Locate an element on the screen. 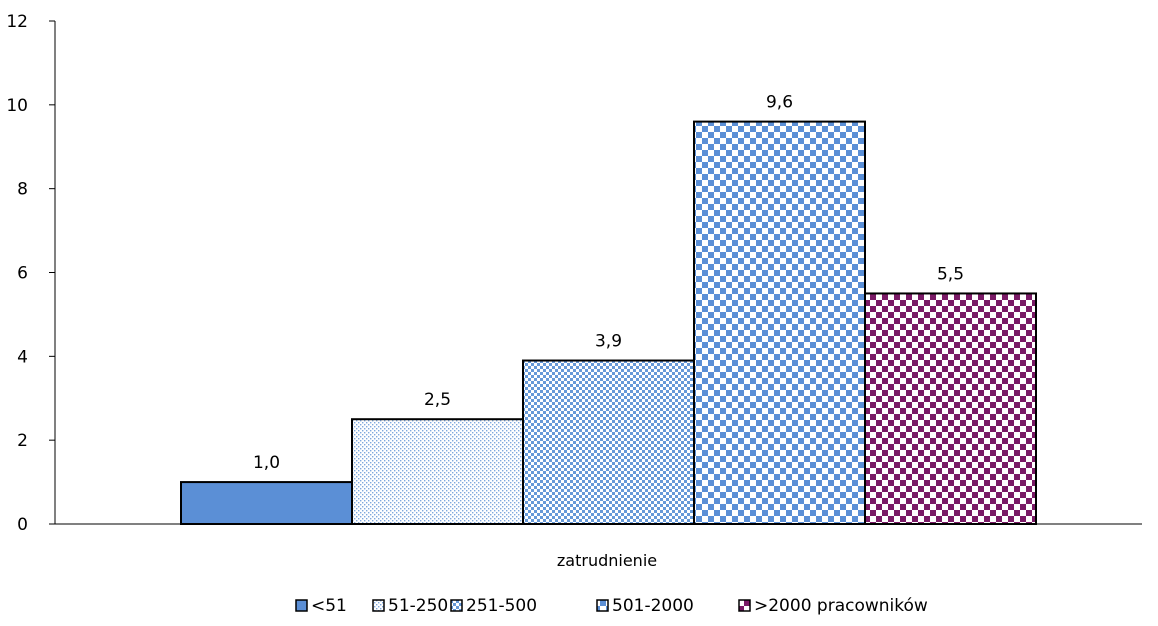 This screenshot has width=1158, height=626. y-tick-label: 0 is located at coordinates (22, 525).